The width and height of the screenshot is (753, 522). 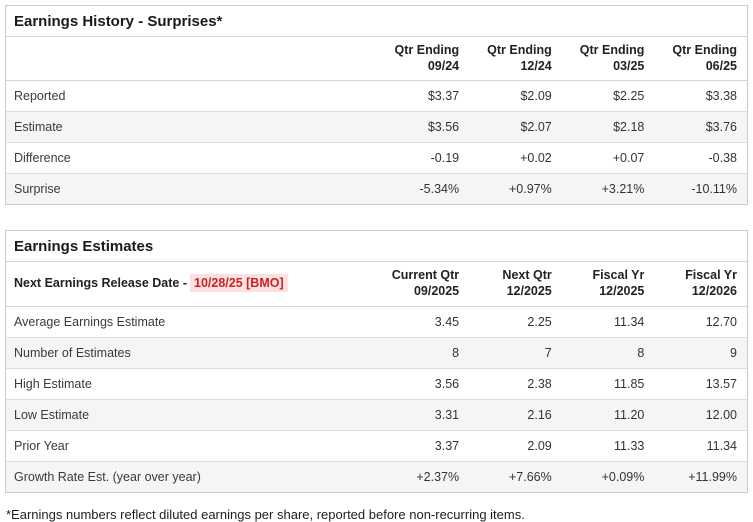 What do you see at coordinates (191, 127) in the screenshot?
I see `row-label: Estimate` at bounding box center [191, 127].